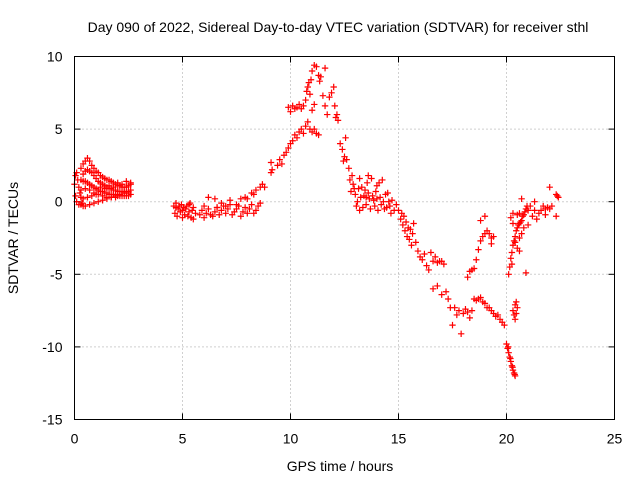 The width and height of the screenshot is (640, 480). Describe the element at coordinates (615, 439) in the screenshot. I see `x-tick-label: 25` at that location.